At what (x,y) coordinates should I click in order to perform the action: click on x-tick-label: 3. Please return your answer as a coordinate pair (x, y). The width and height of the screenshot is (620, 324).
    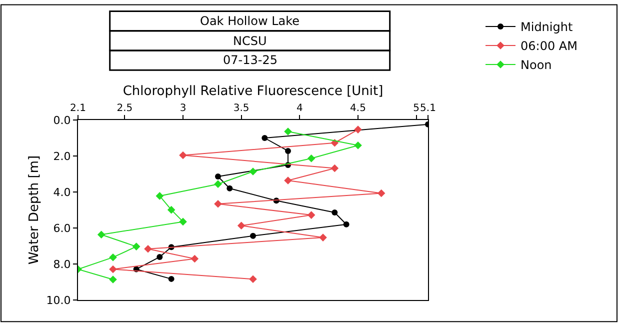
    Looking at the image, I should click on (183, 108).